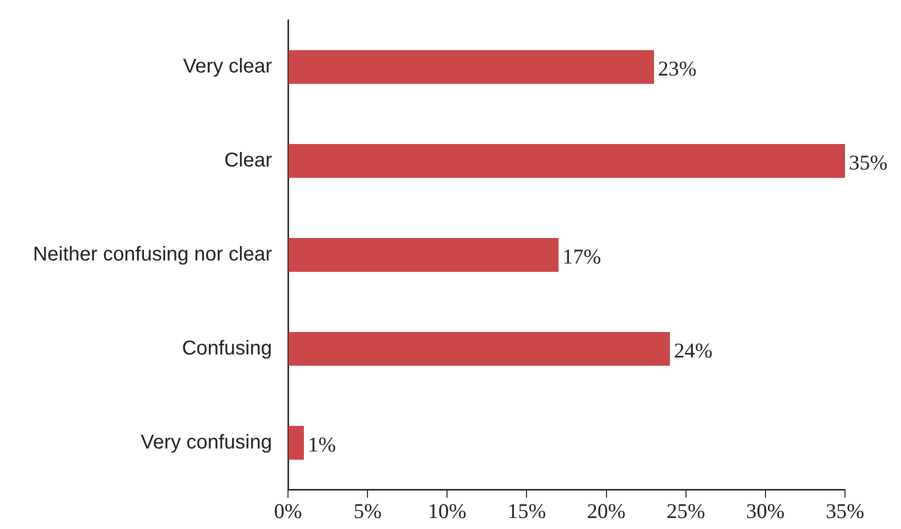  I want to click on x-tick-label: 25%, so click(686, 510).